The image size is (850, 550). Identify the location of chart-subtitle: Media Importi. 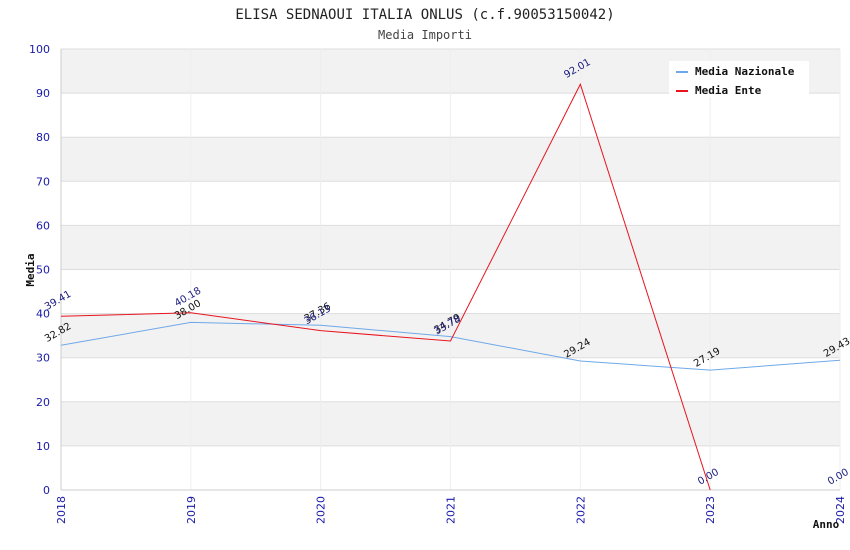
(425, 35).